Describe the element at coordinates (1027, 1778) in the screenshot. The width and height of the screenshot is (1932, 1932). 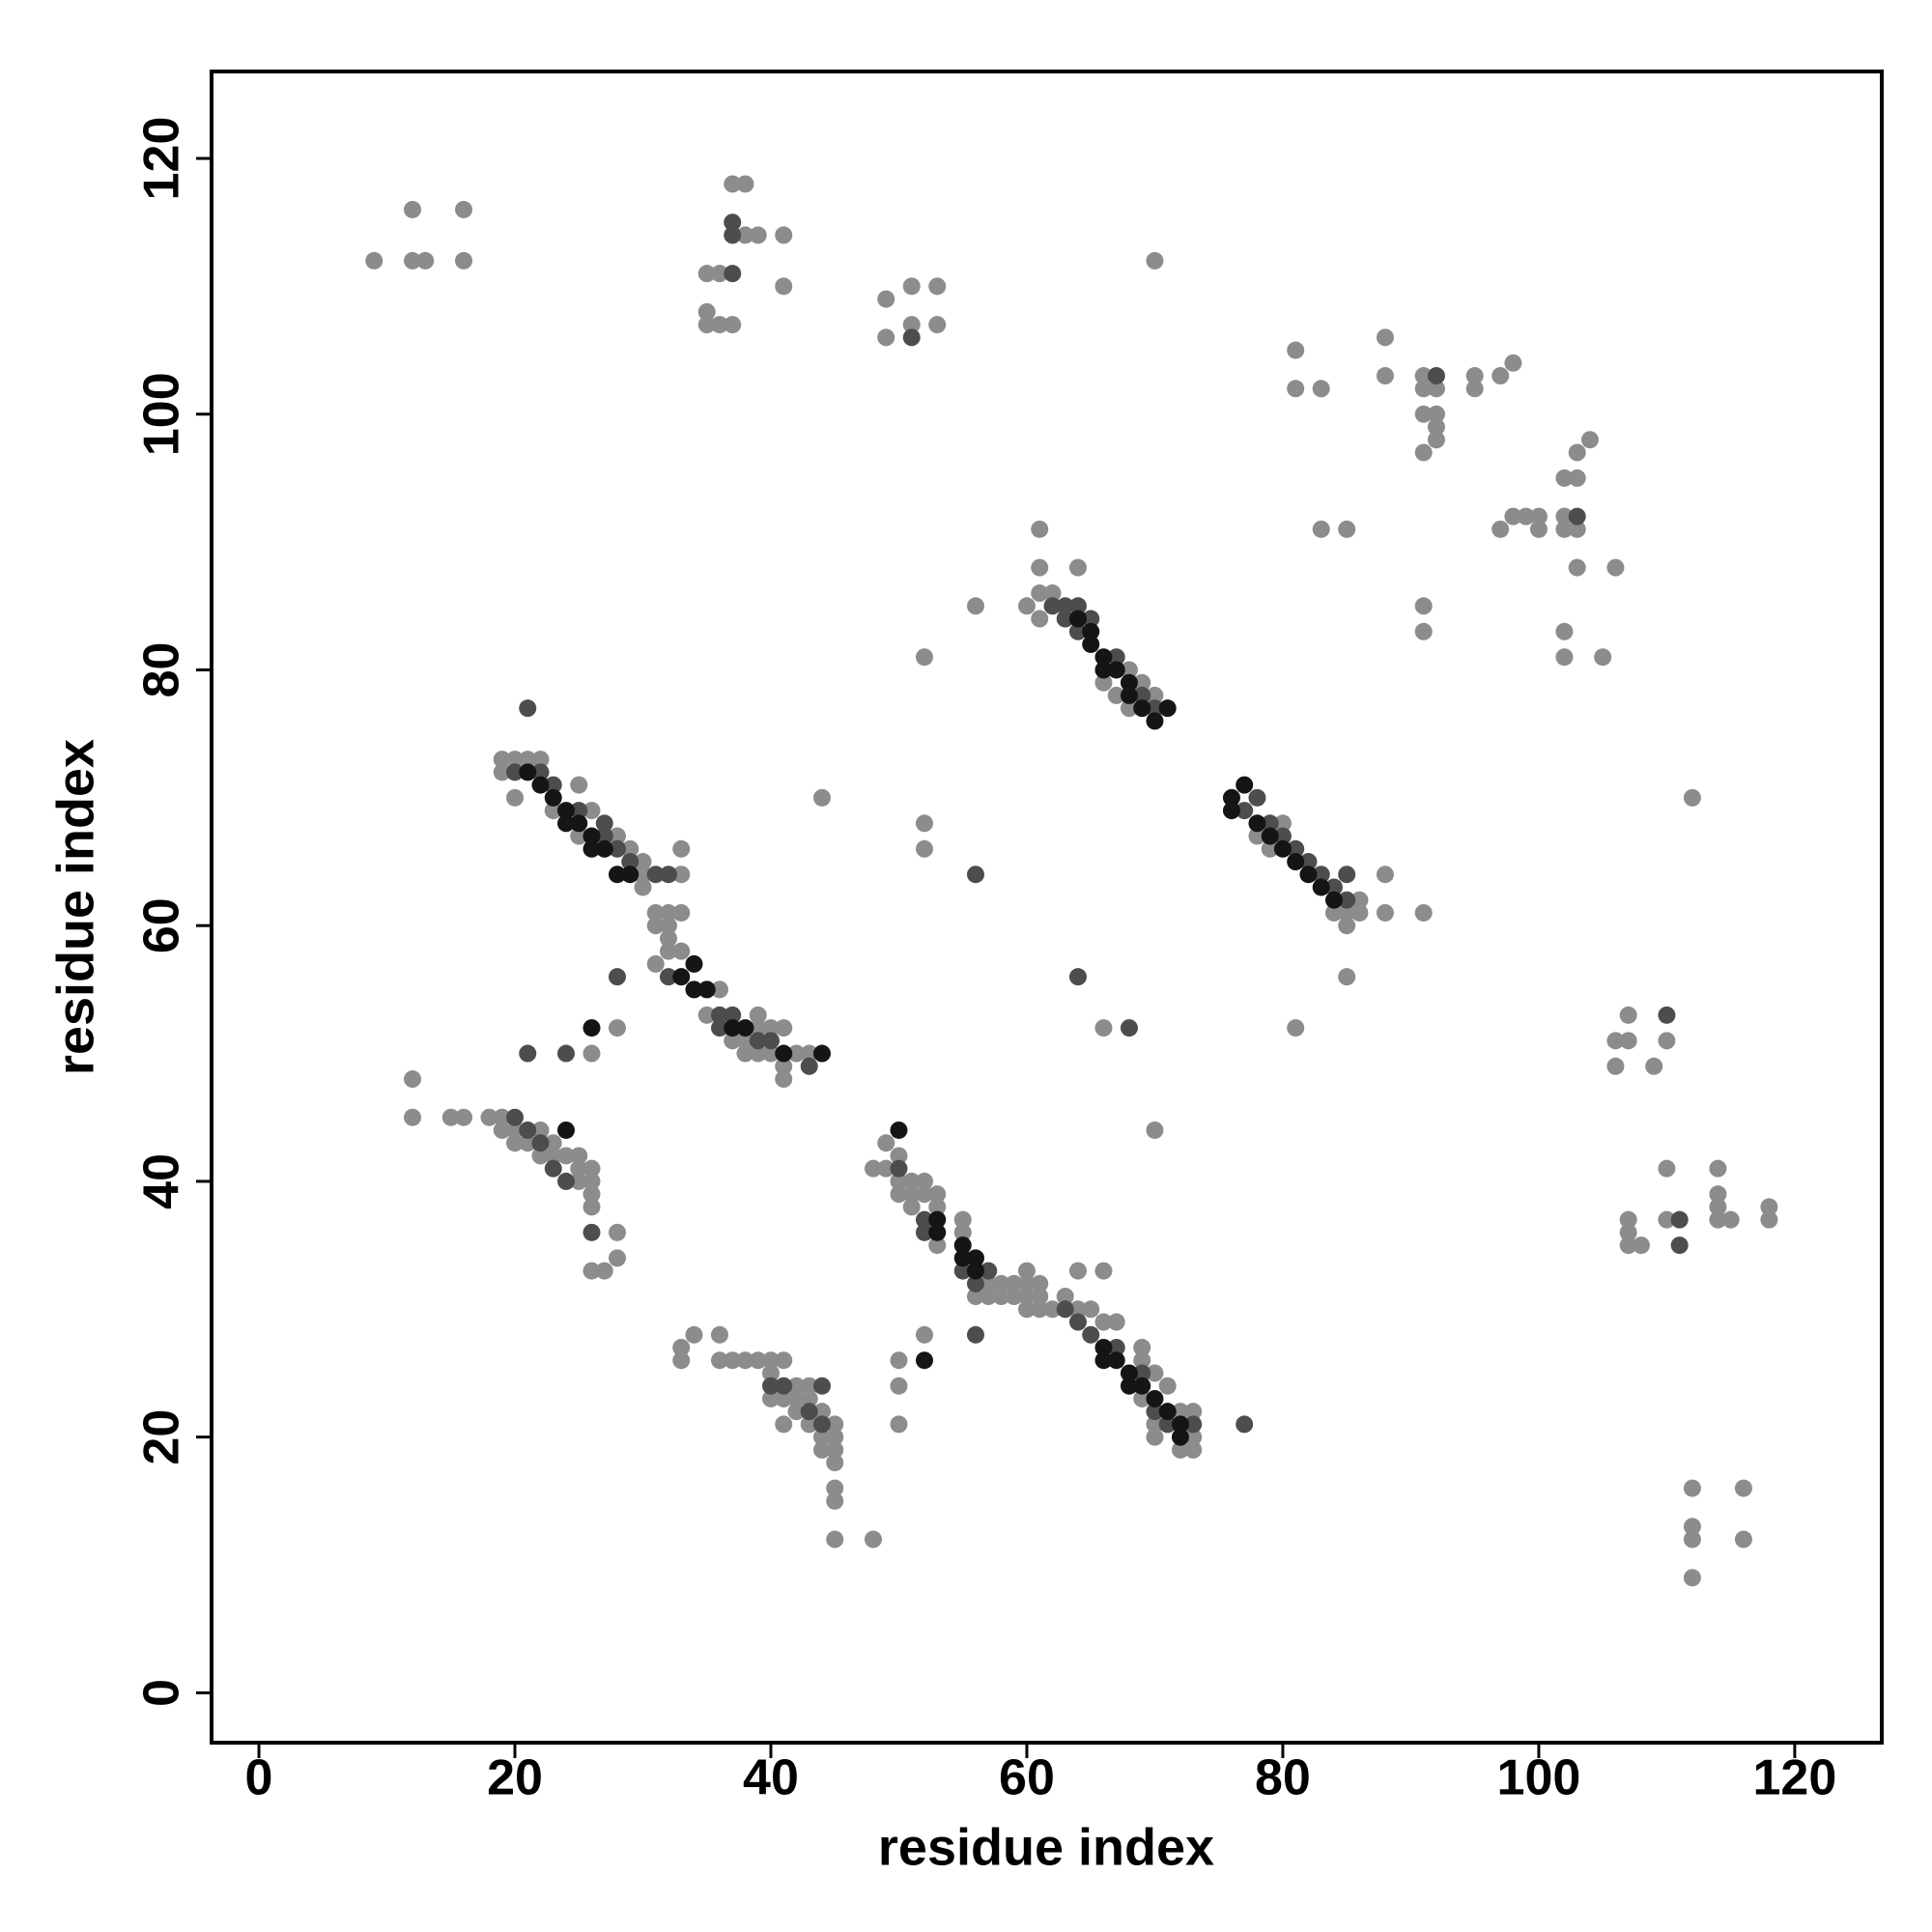
I see `x-tick-label: 60` at that location.